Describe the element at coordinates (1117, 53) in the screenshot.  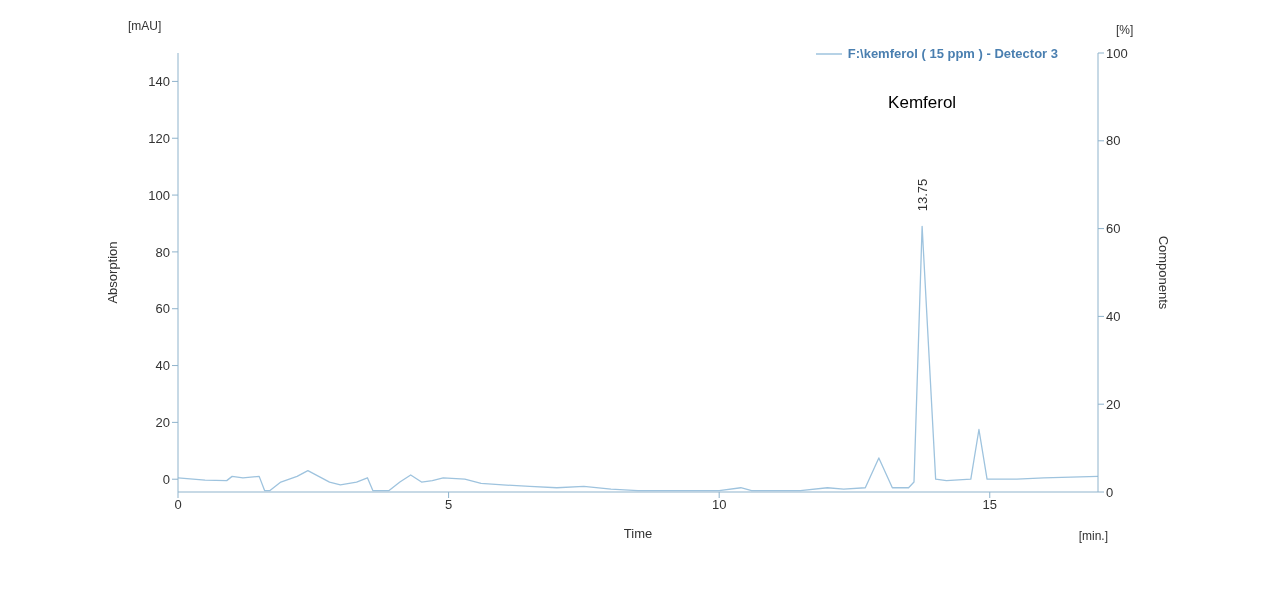
I see `y2-tick-label: 100` at that location.